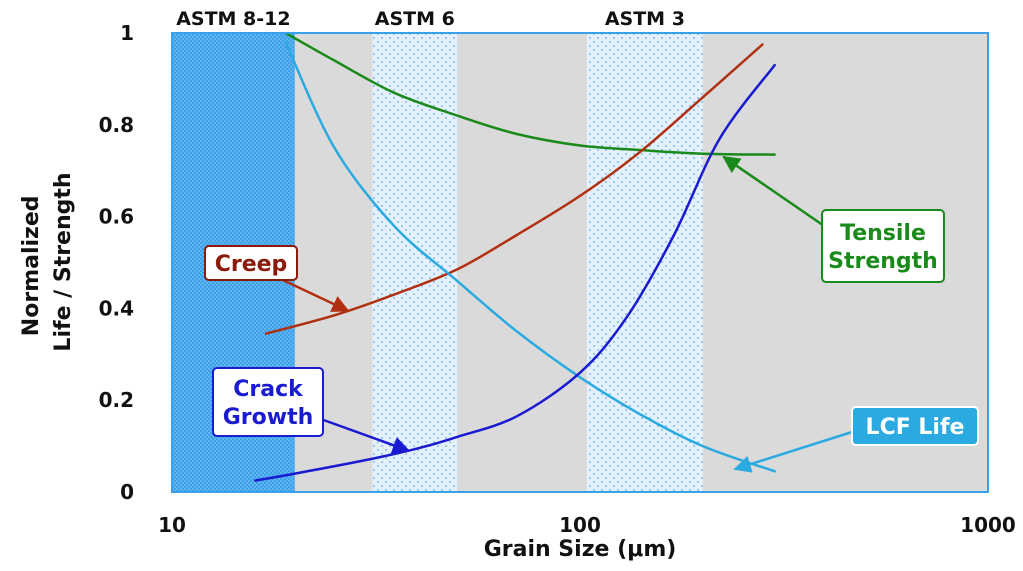  I want to click on callout-crack-growth-label: Growth, so click(268, 417).